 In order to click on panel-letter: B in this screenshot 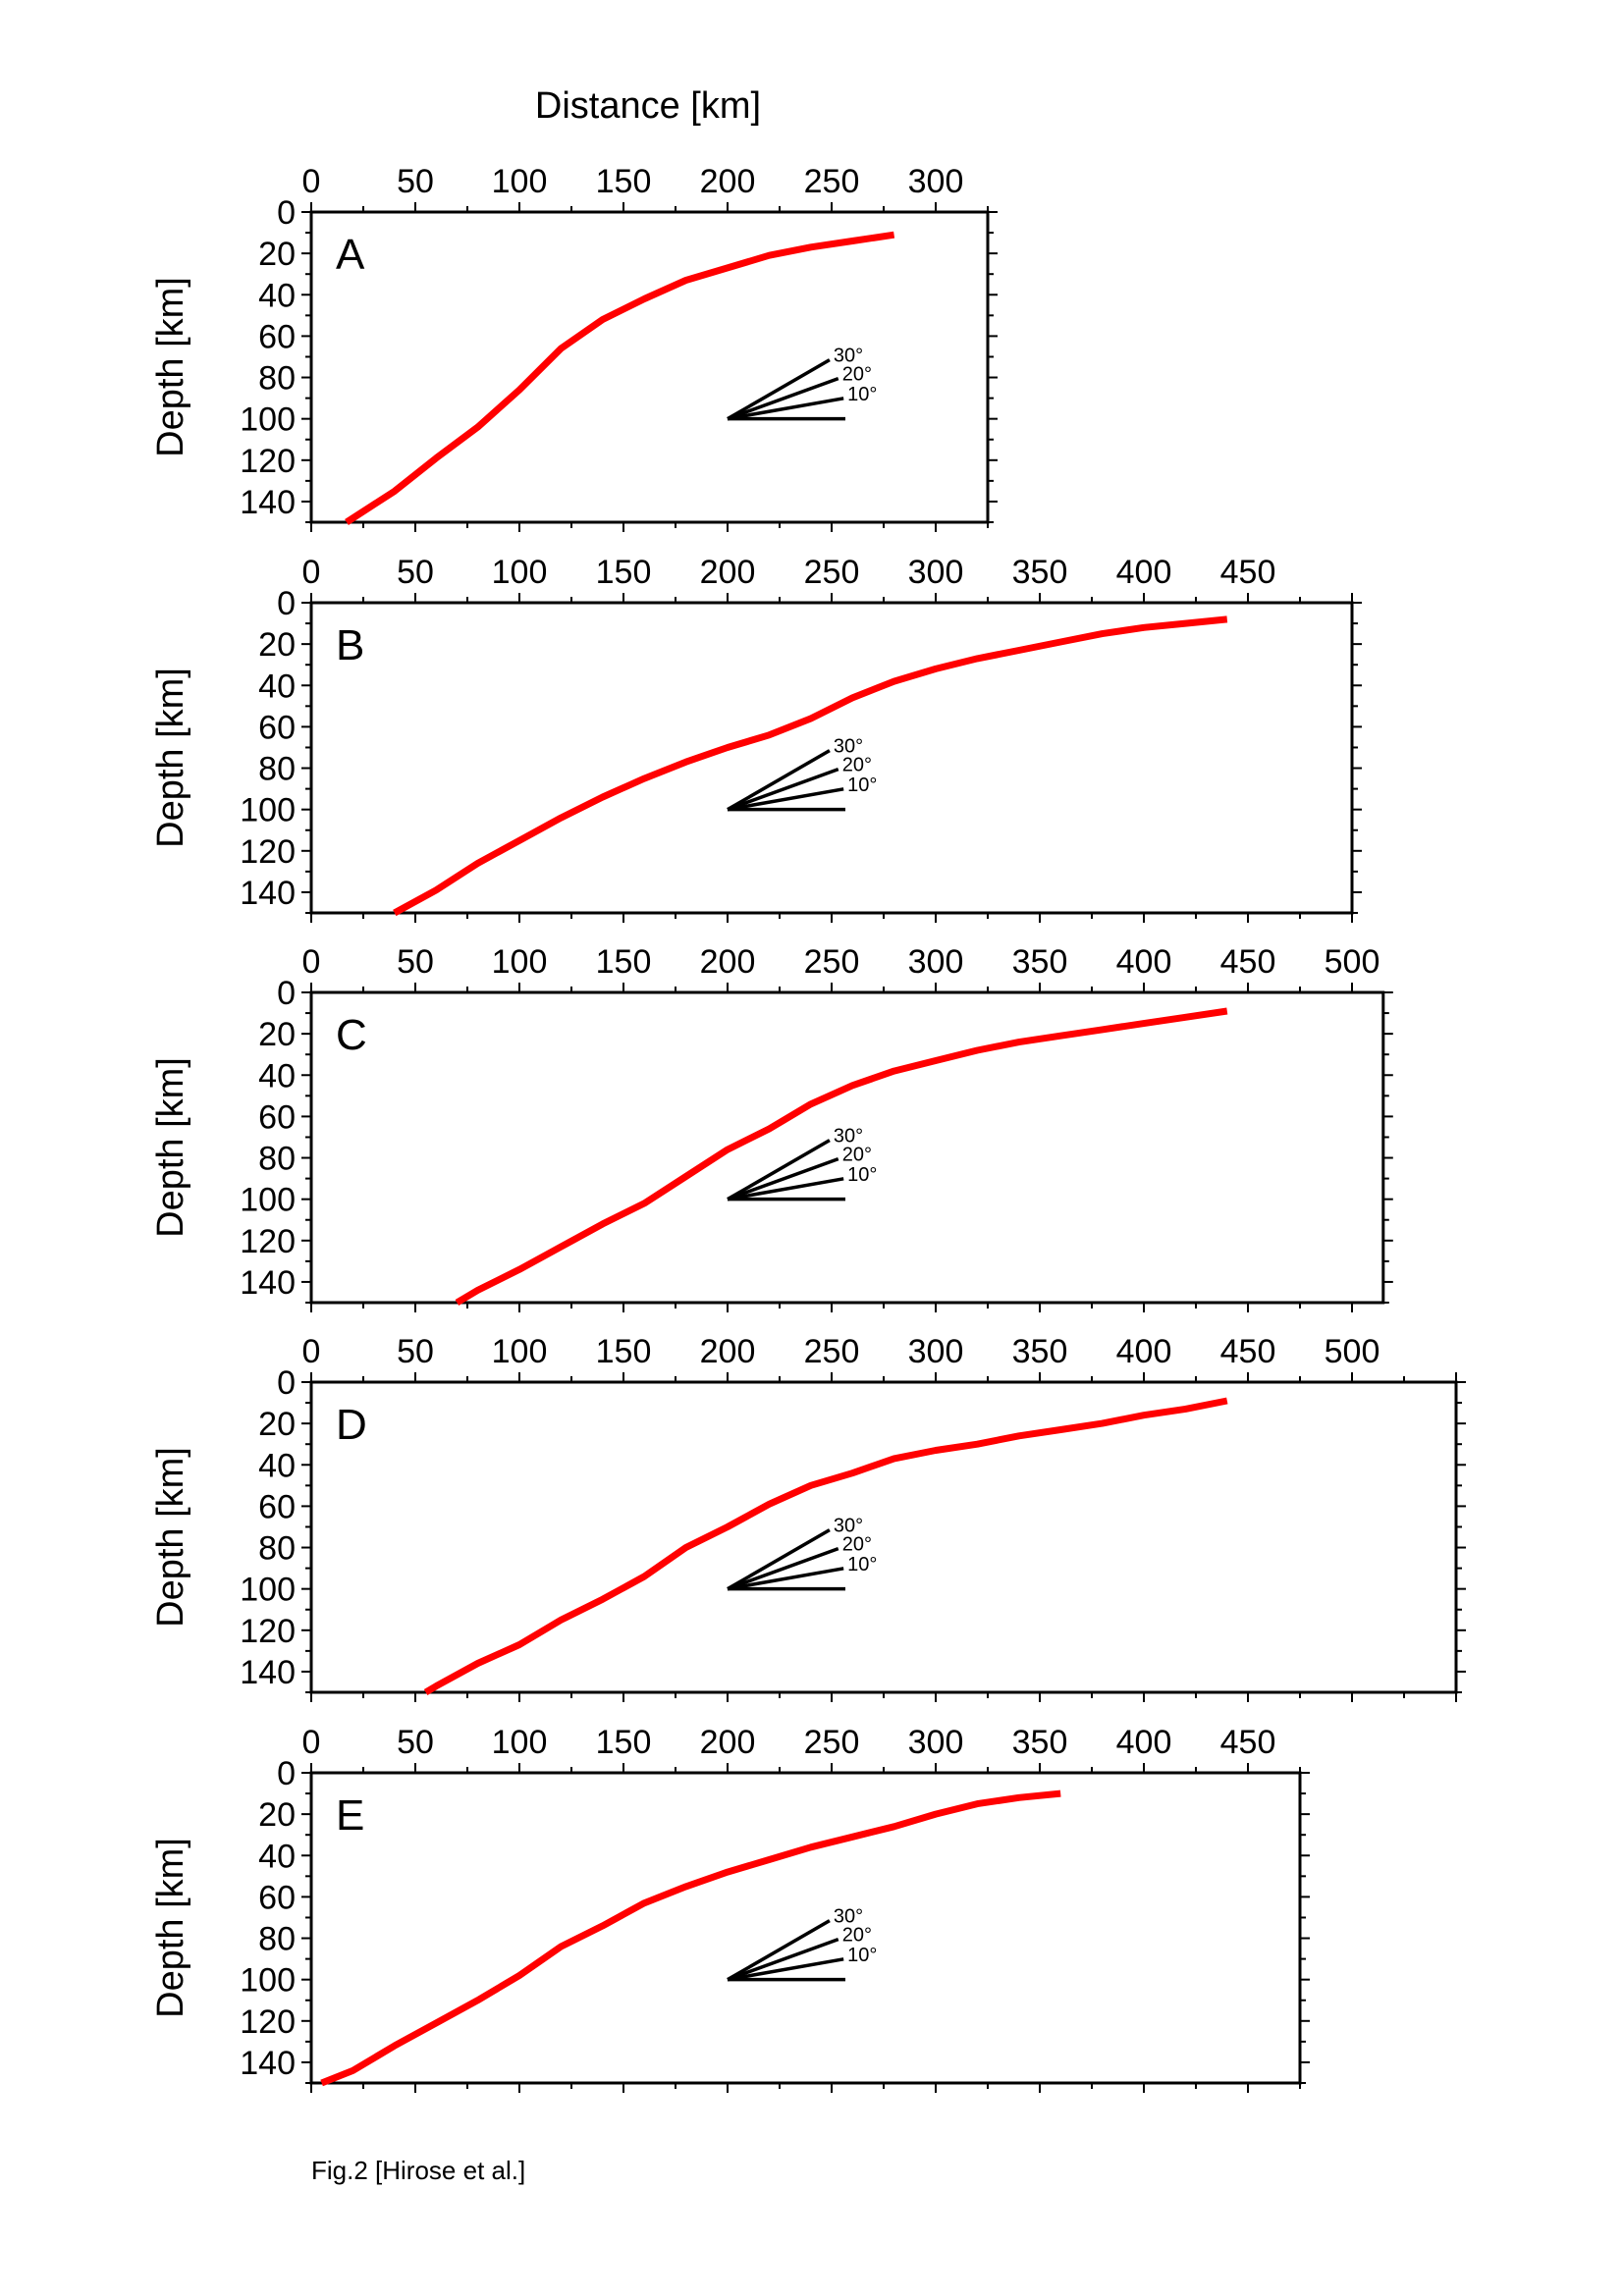, I will do `click(350, 645)`.